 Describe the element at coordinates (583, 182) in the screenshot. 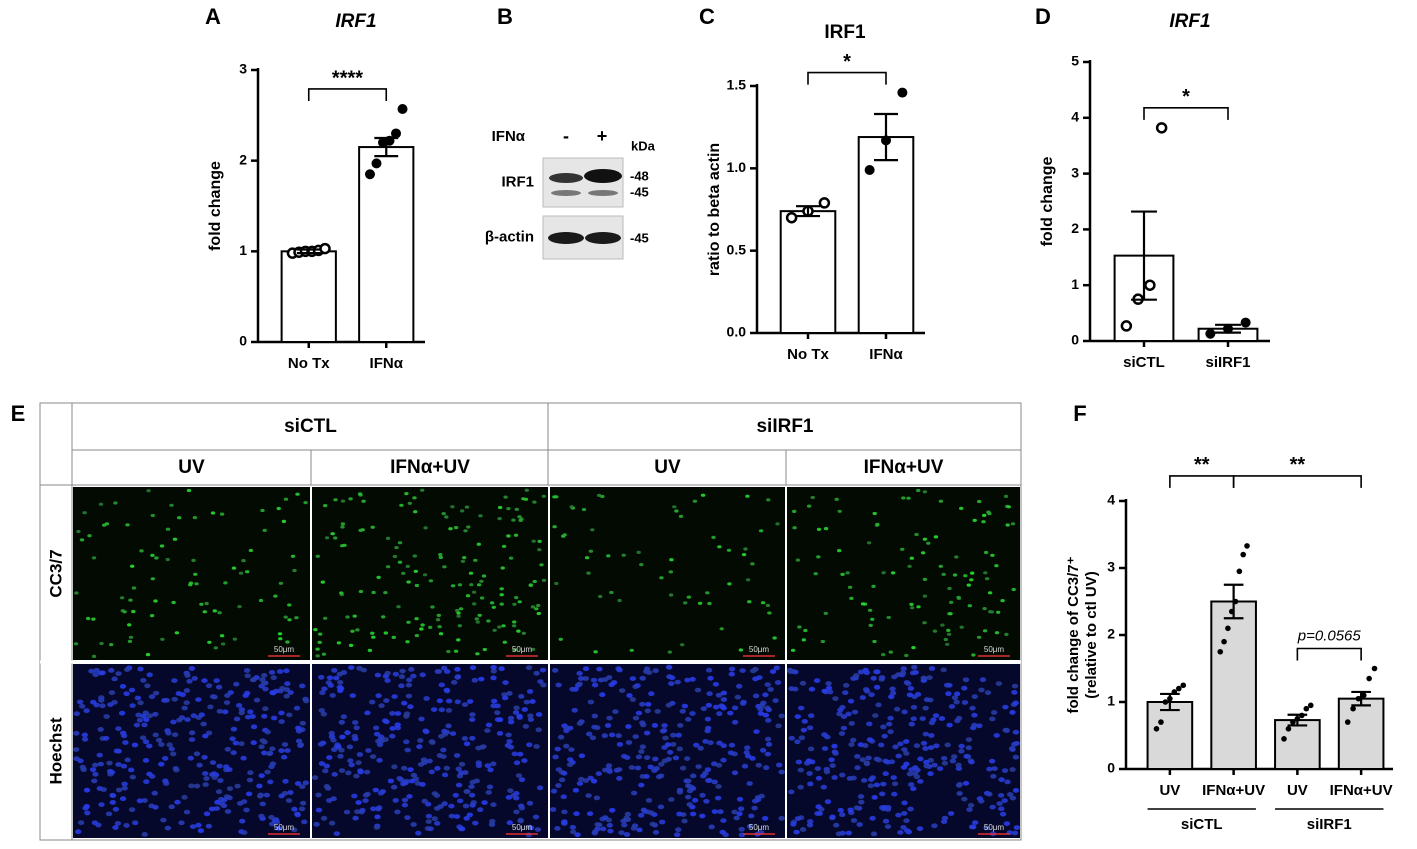

I see `blot-strip` at that location.